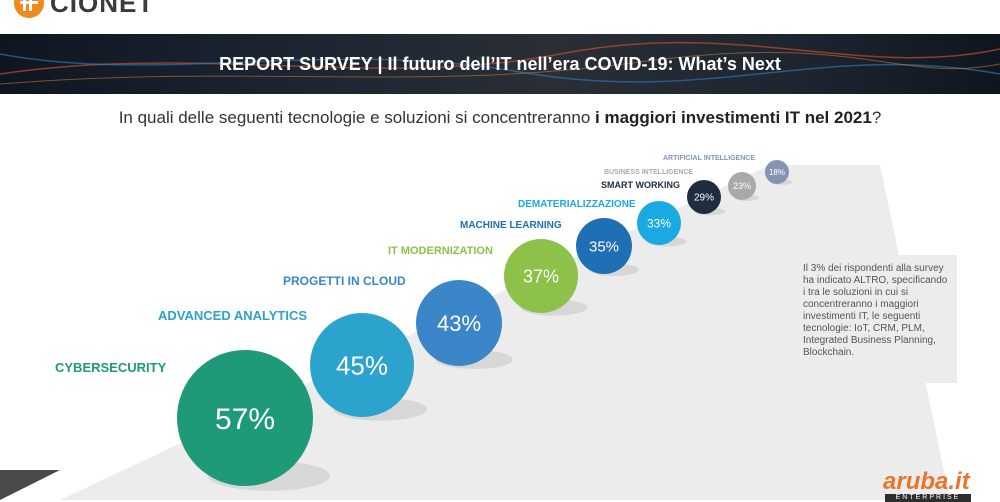  I want to click on bubble-value-label: 33%, so click(659, 223).